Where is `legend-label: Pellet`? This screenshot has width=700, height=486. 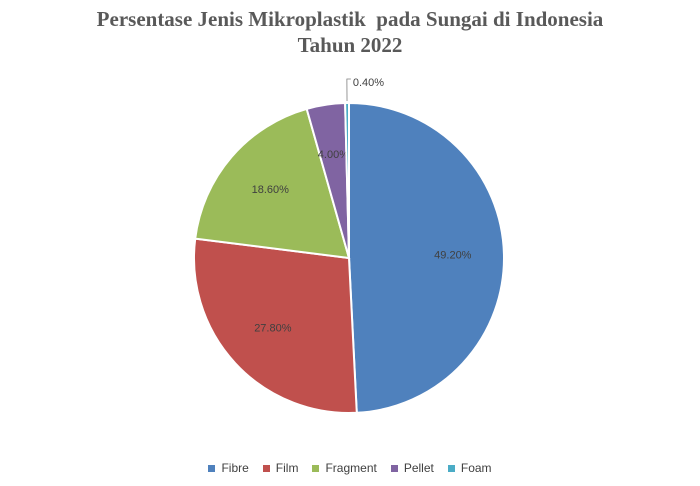
legend-label: Pellet is located at coordinates (418, 468).